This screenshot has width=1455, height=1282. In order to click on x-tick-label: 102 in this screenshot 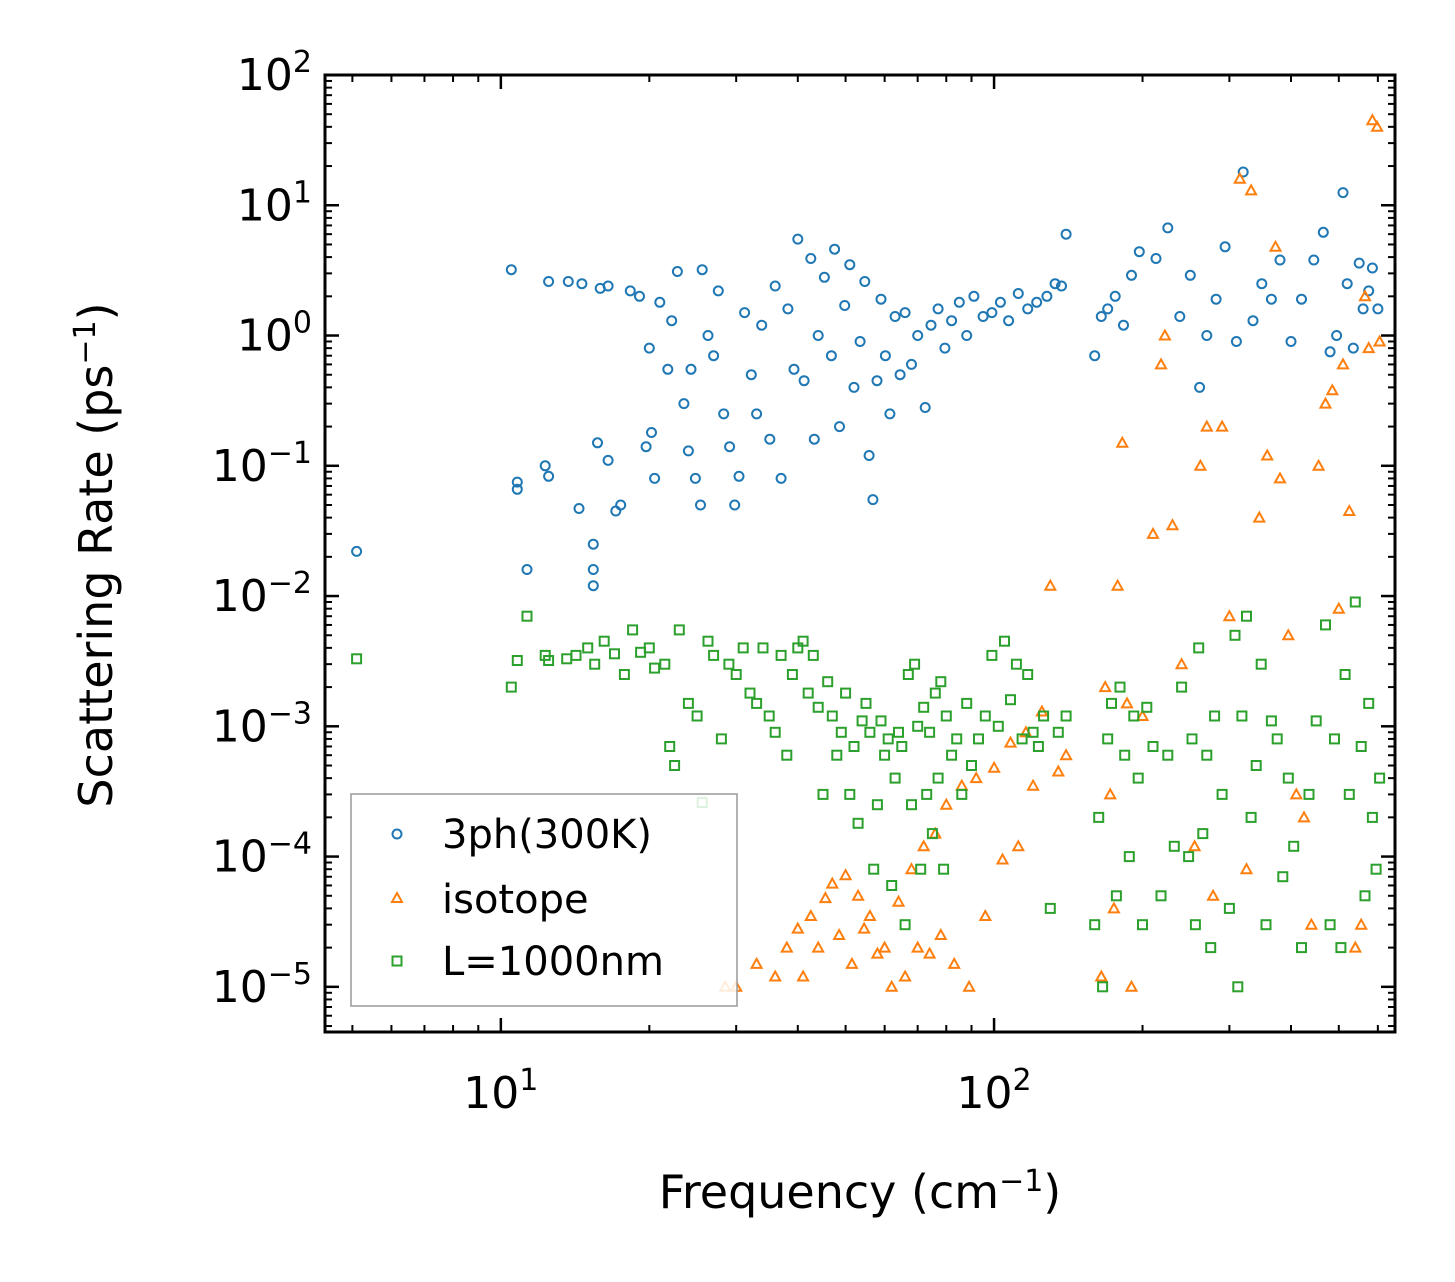, I will do `click(994, 1091)`.